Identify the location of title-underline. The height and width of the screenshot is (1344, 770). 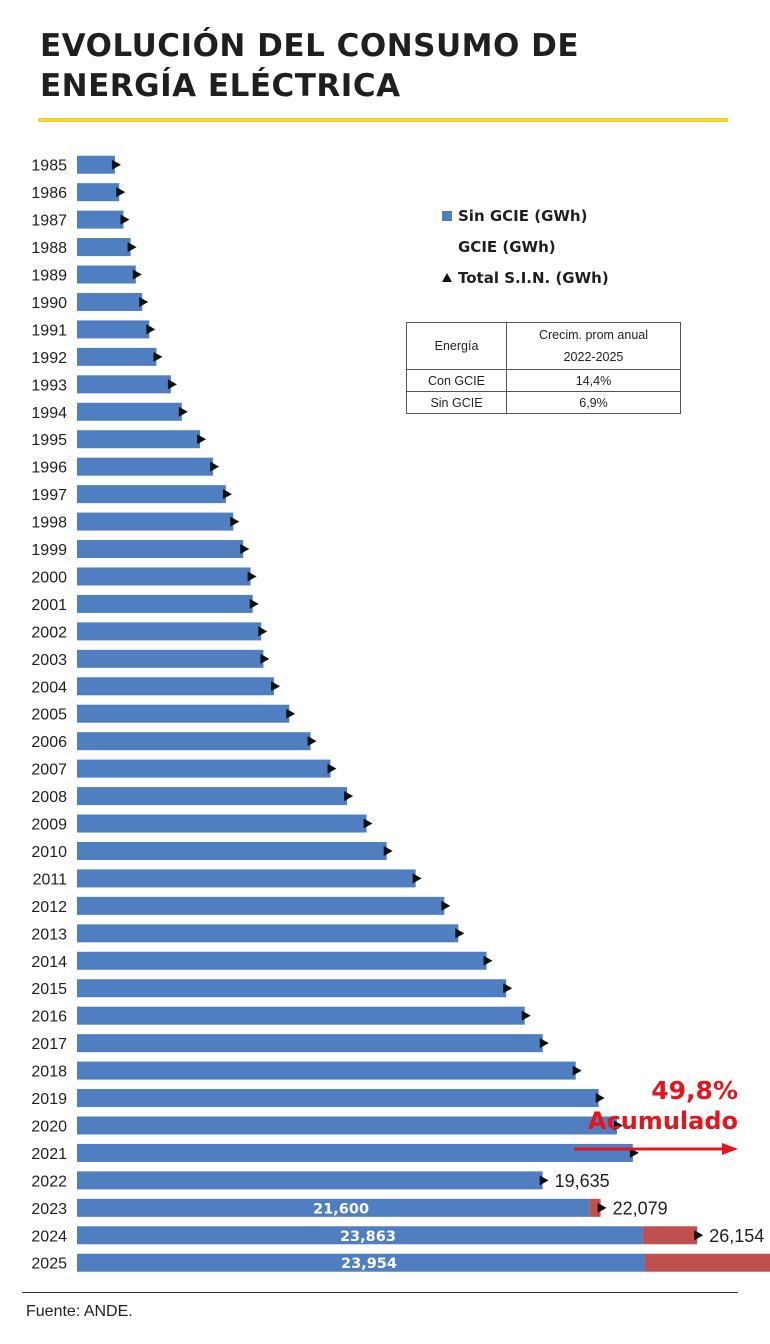
(383, 120).